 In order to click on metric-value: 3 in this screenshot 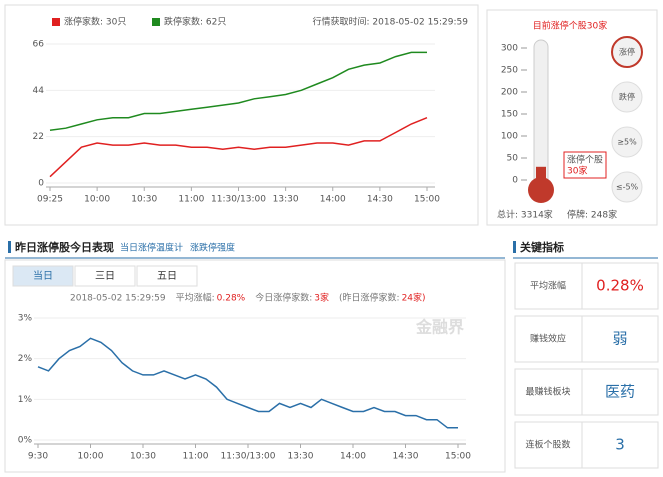, I will do `click(620, 445)`.